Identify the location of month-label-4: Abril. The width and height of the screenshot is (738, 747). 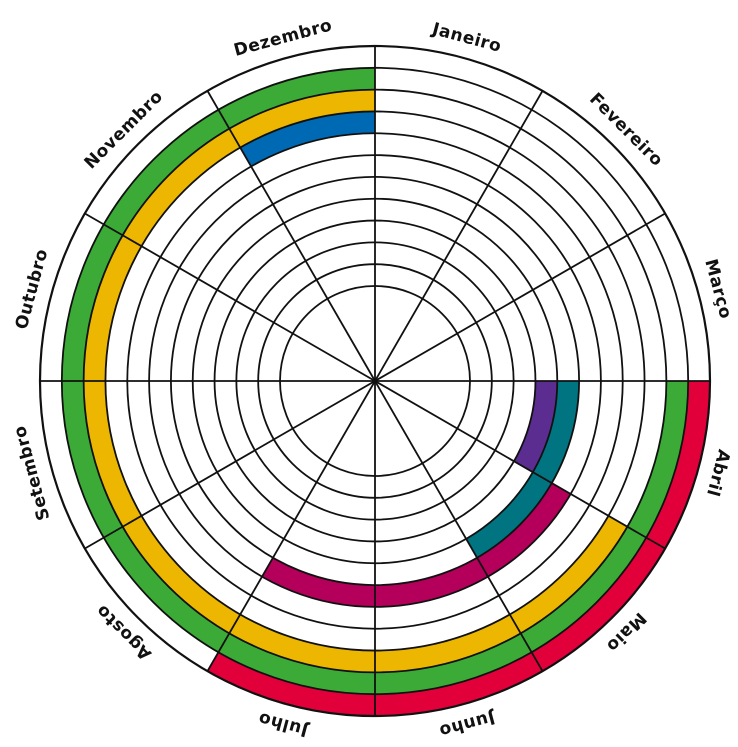
(718, 472).